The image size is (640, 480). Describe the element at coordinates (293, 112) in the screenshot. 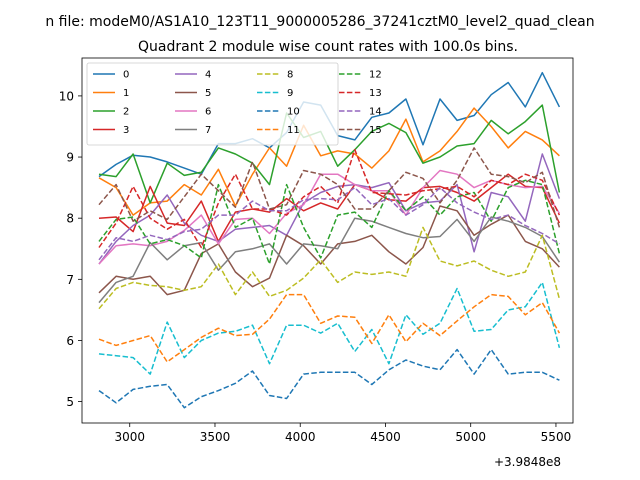

I see `legend-label: 10` at that location.